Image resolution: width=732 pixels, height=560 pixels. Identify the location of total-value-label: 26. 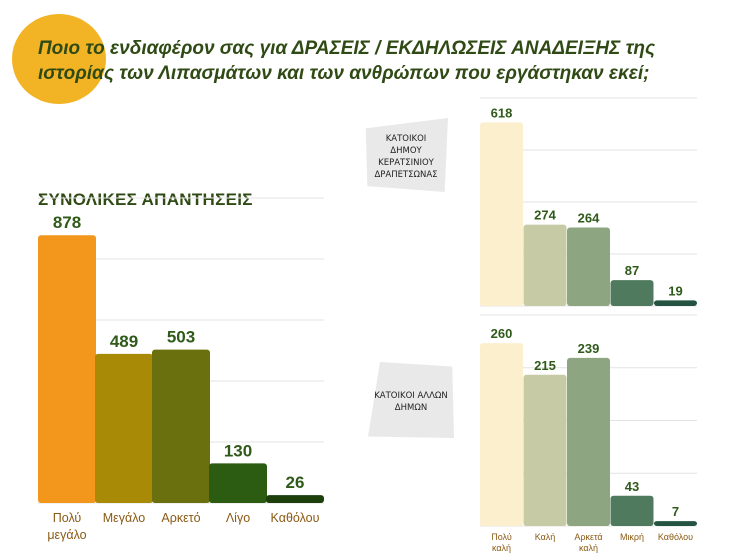
(295, 482).